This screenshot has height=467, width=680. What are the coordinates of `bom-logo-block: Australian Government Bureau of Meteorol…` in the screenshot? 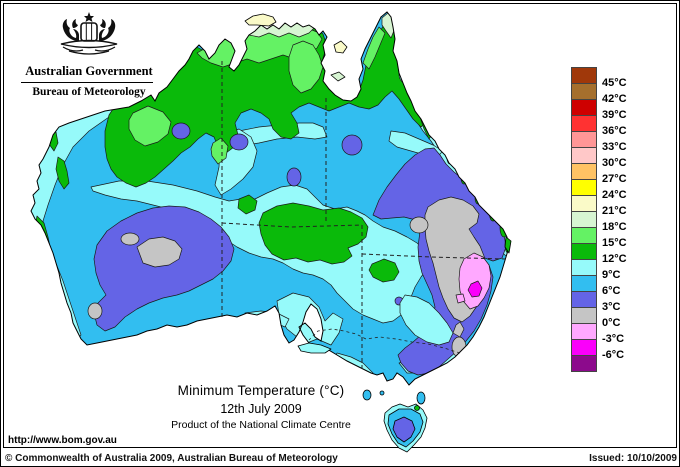 It's located at (84, 52).